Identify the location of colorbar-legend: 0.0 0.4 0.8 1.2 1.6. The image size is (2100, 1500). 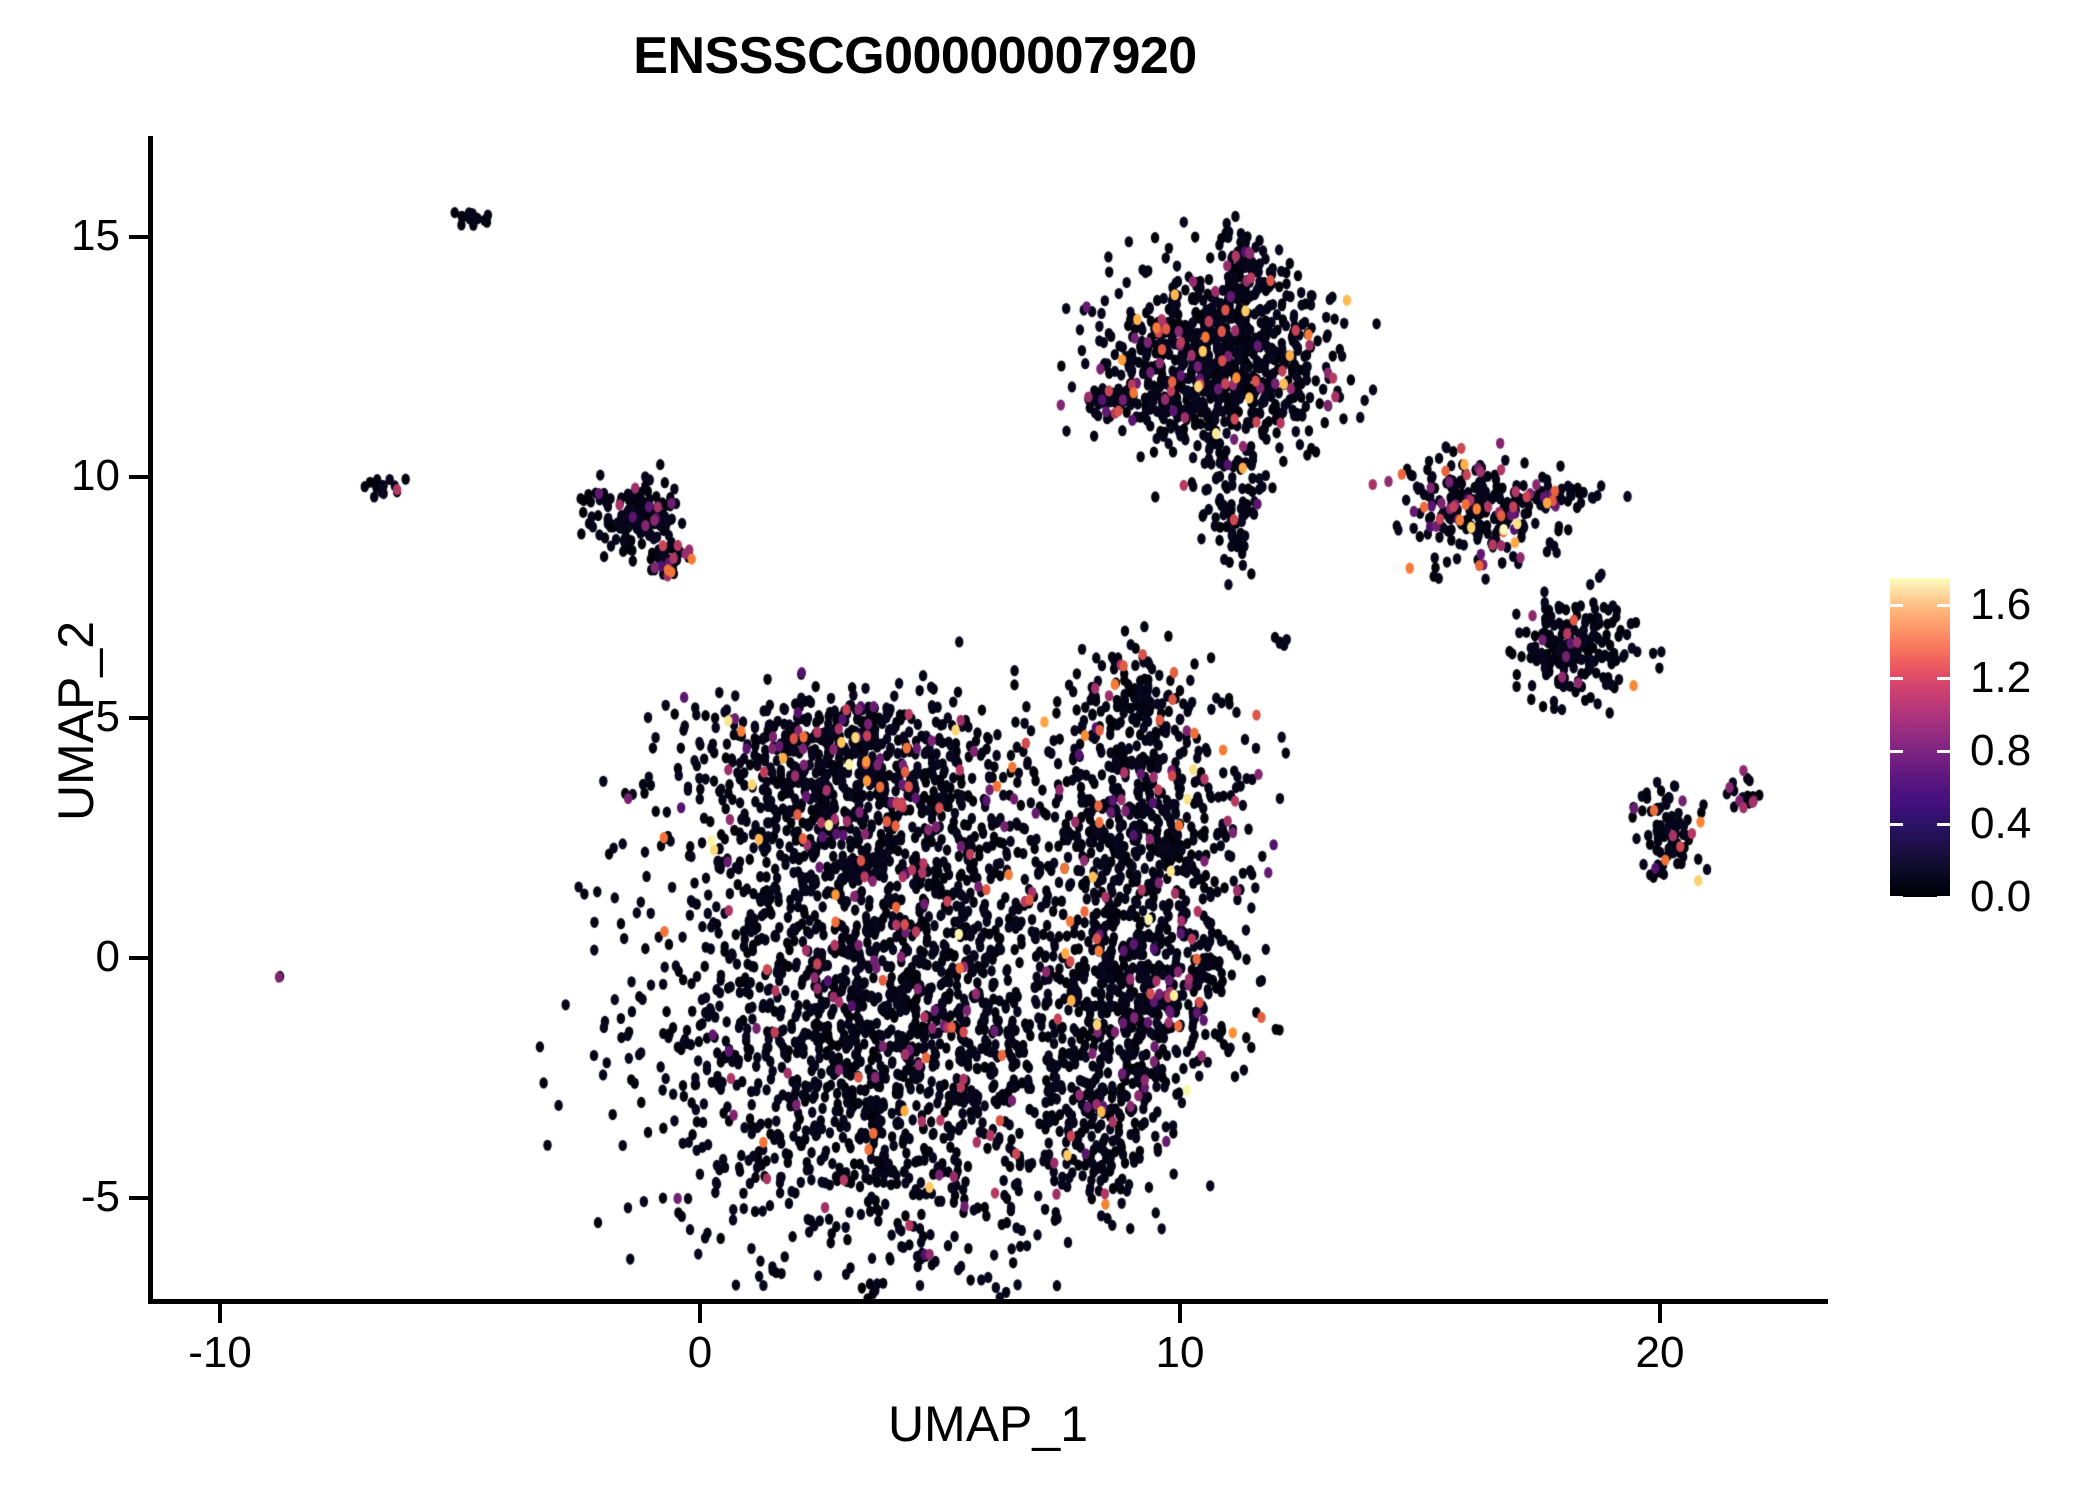
(1990, 749).